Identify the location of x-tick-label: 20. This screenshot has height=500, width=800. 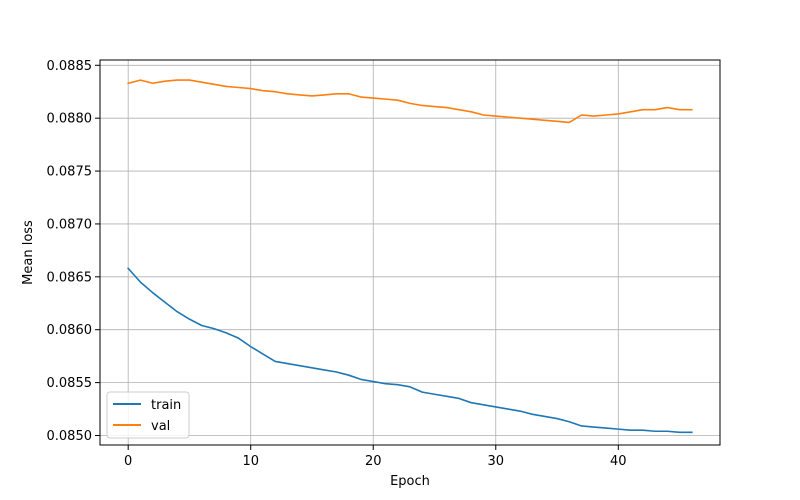
(373, 461).